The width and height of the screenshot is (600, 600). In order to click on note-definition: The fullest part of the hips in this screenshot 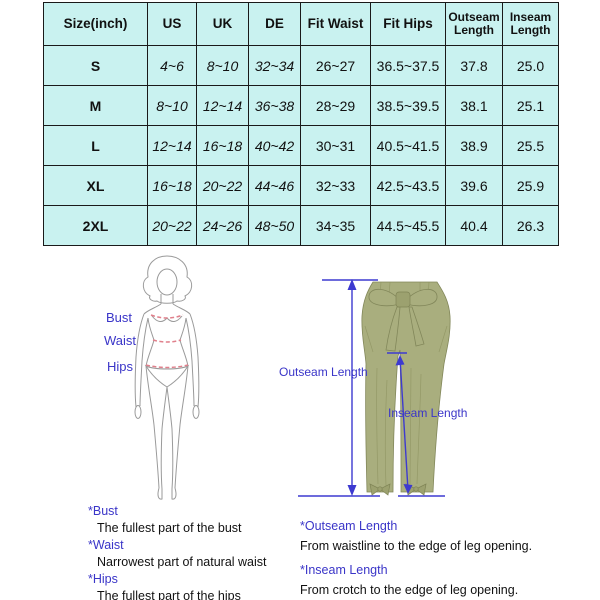, I will do `click(169, 594)`.